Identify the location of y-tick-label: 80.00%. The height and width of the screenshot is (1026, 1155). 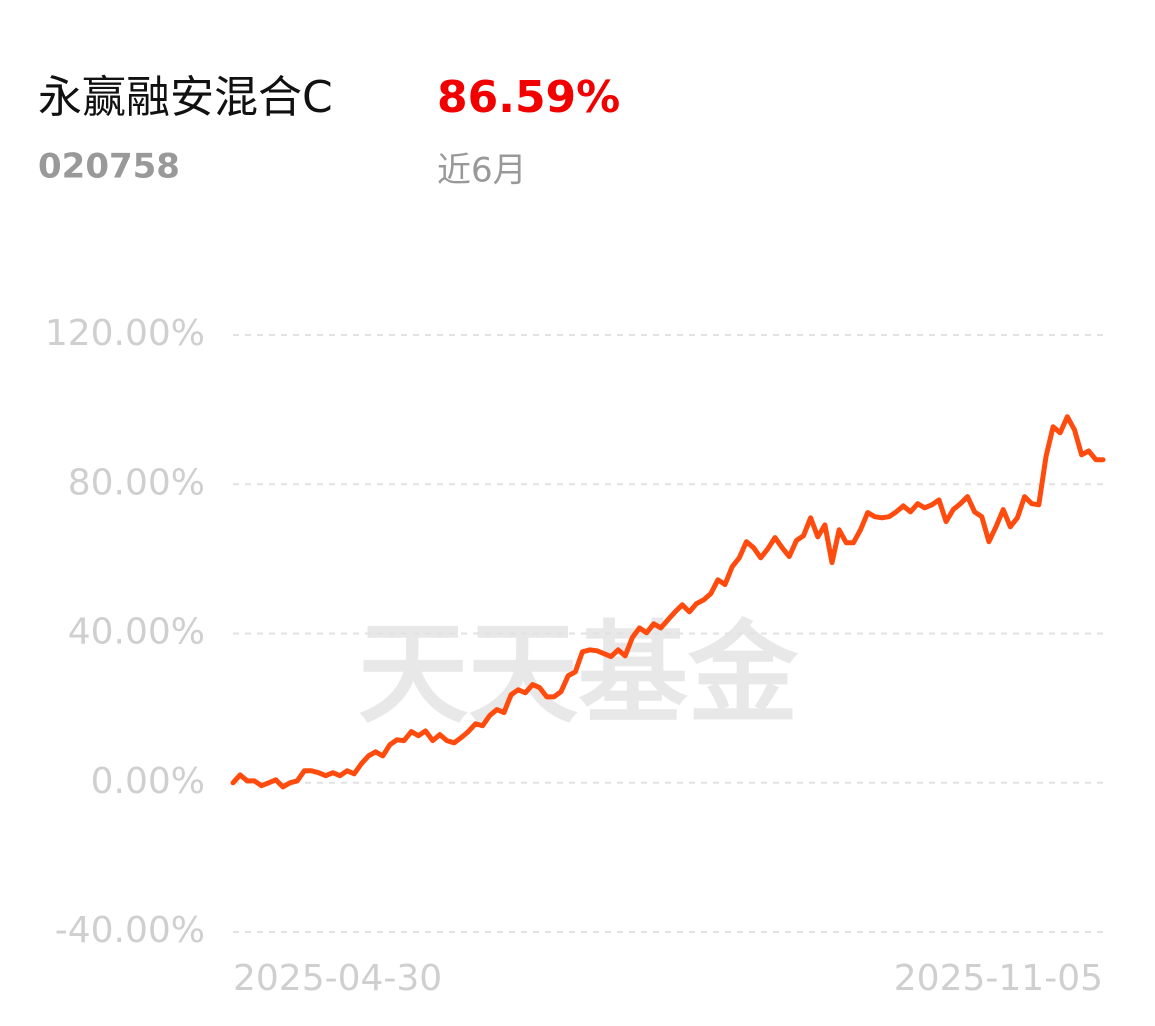
(136, 482).